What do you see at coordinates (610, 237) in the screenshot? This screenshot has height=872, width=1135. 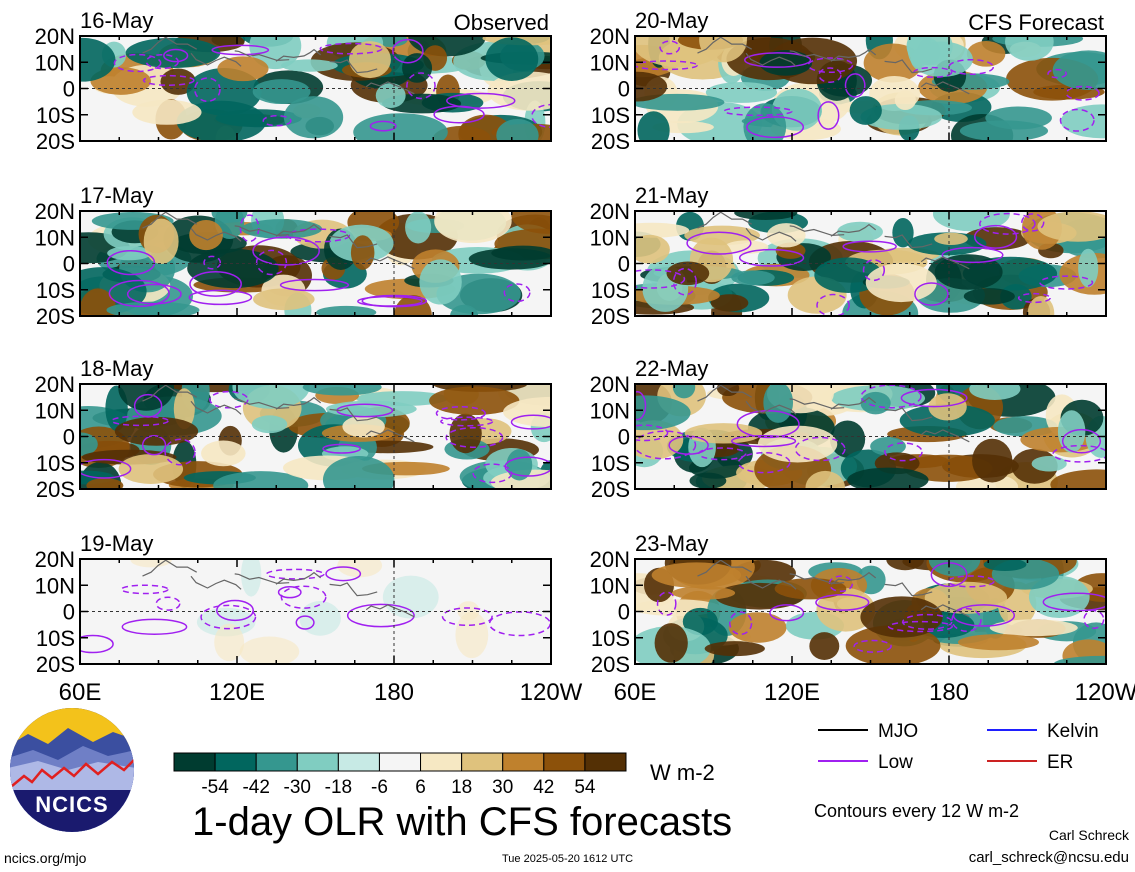 I see `y-tick-label: 10N` at bounding box center [610, 237].